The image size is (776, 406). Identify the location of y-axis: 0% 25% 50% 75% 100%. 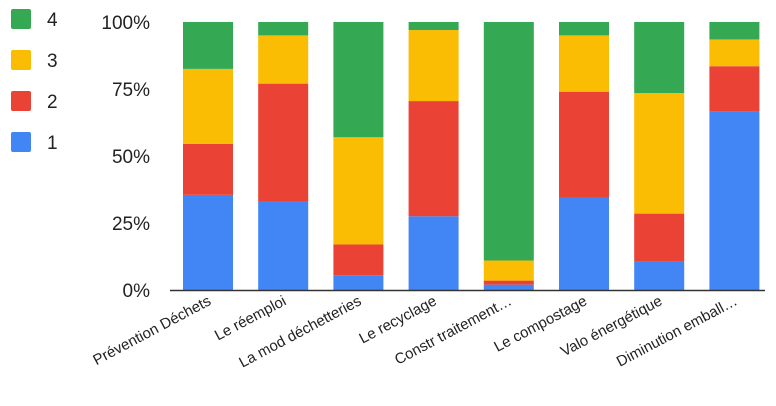
(125, 157).